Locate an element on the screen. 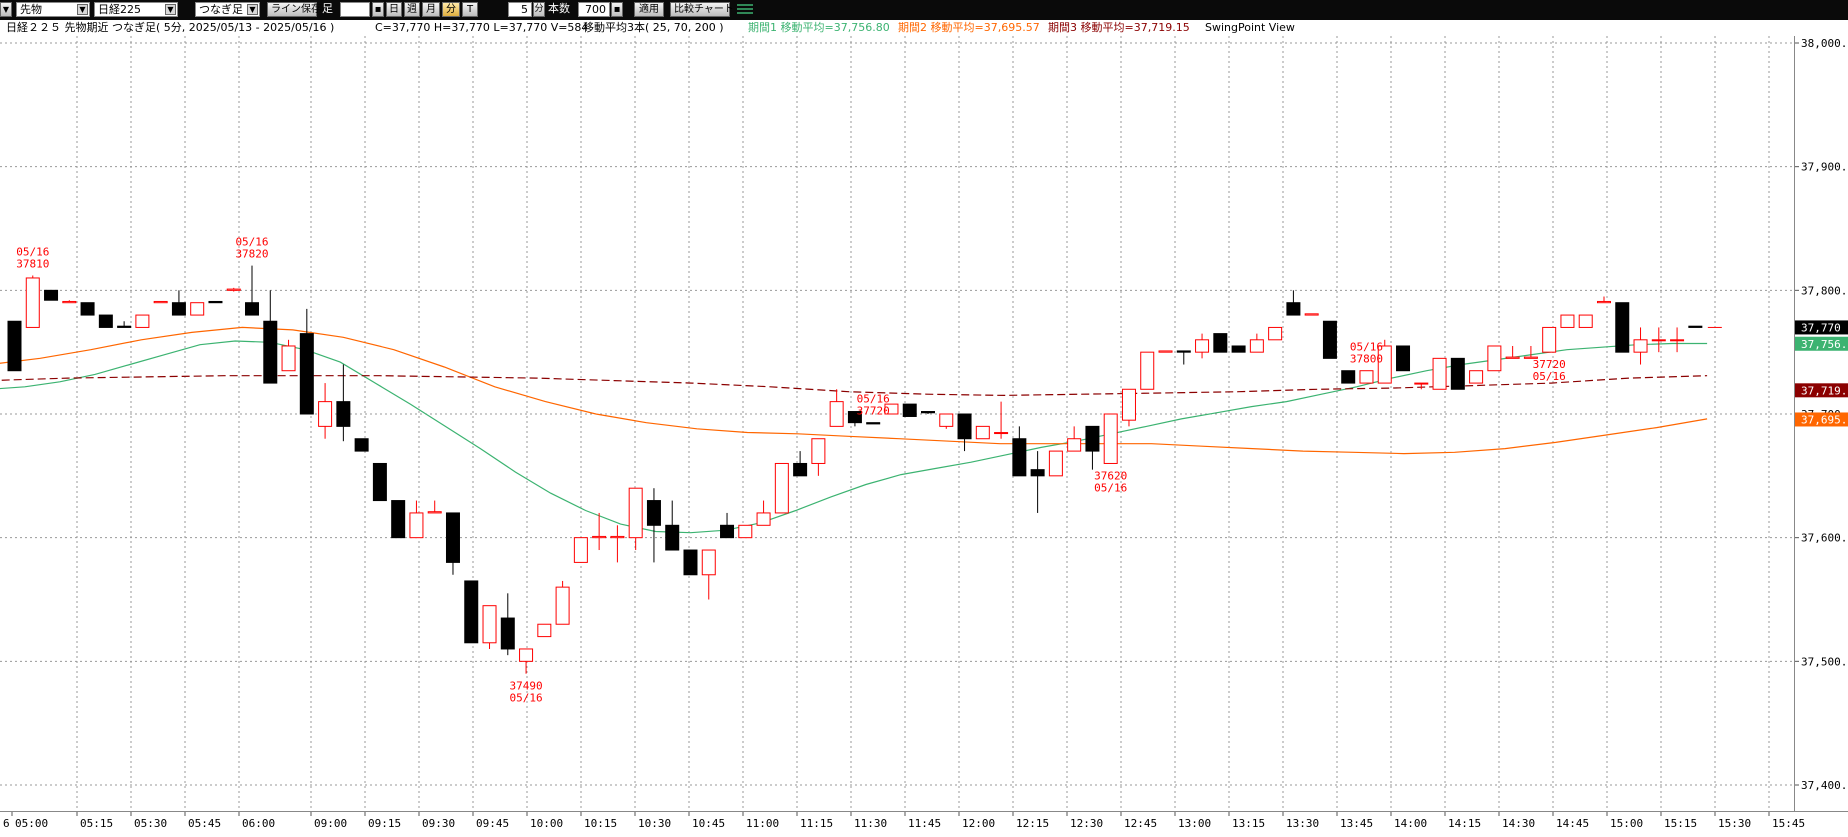  week-button: 週 is located at coordinates (412, 9).